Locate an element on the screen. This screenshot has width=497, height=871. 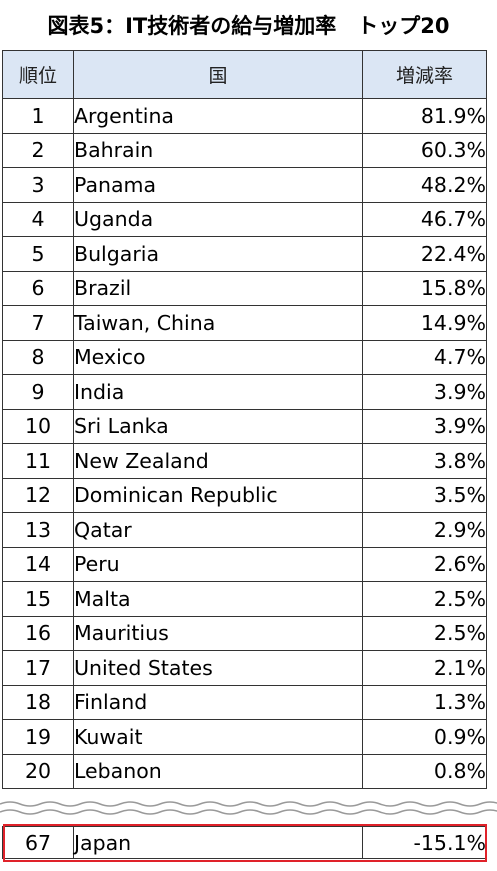
rank-cell: 4 is located at coordinates (38, 219).